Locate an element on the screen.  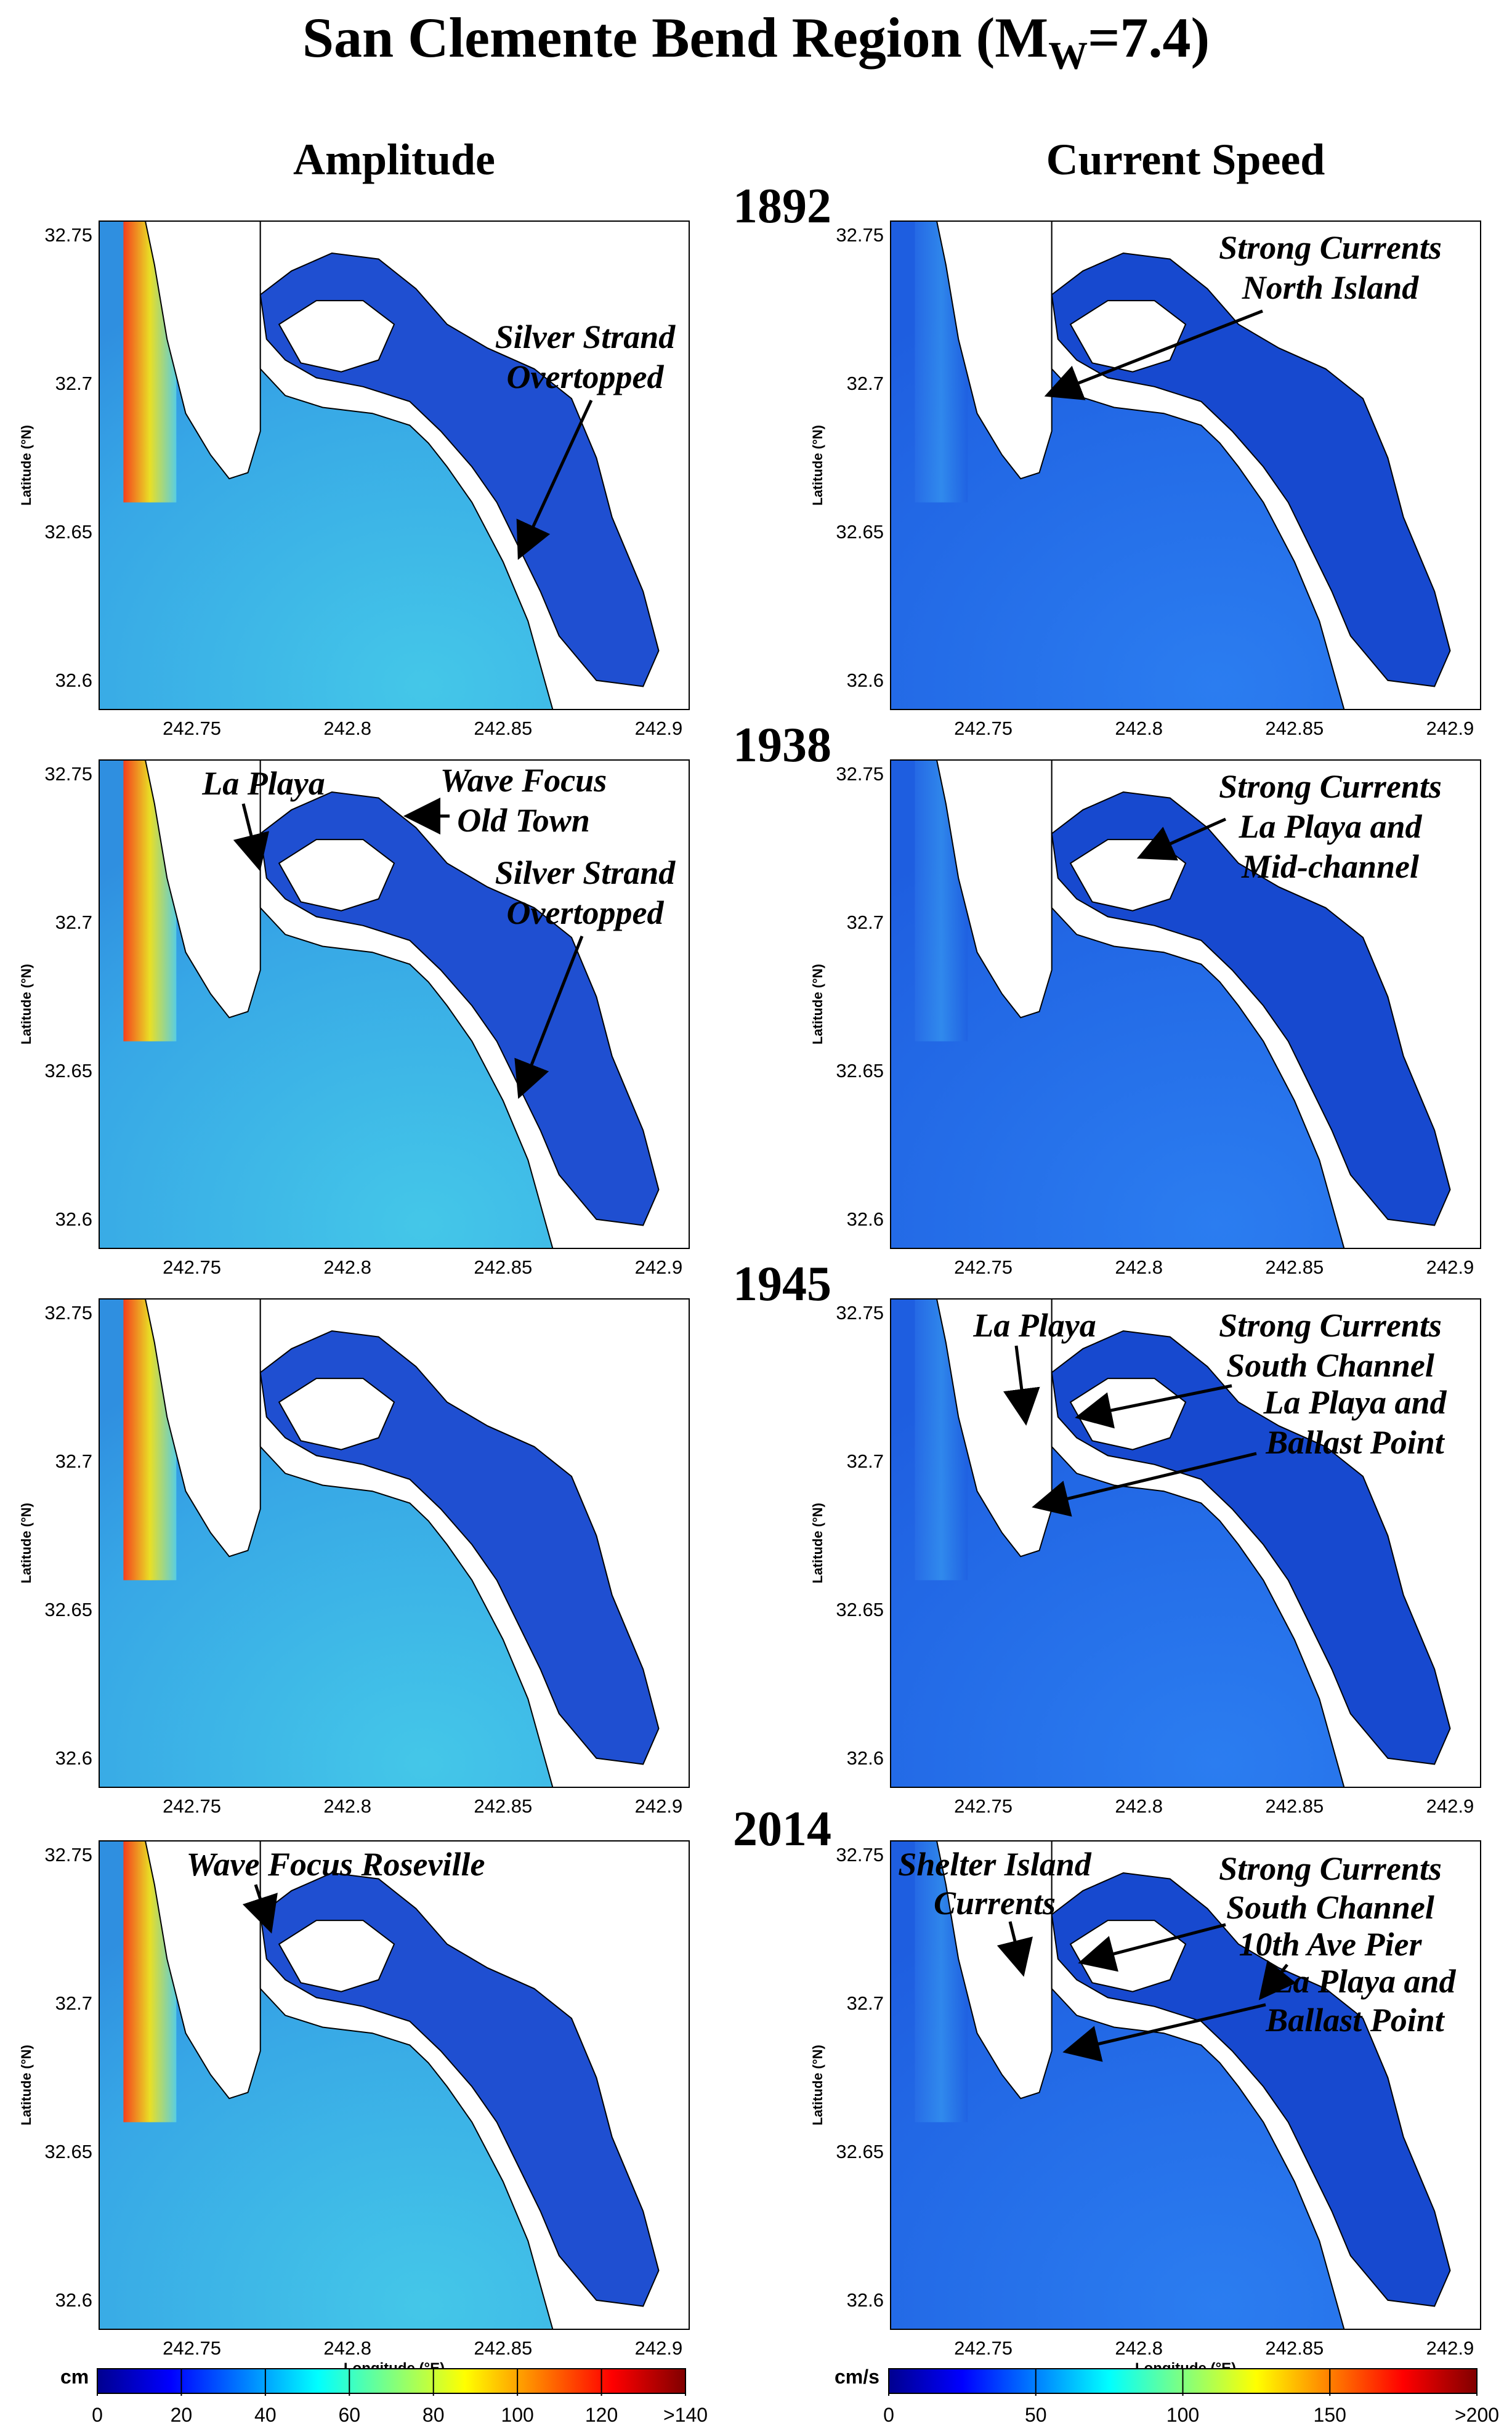
coronado-island is located at coordinates (336, 336).